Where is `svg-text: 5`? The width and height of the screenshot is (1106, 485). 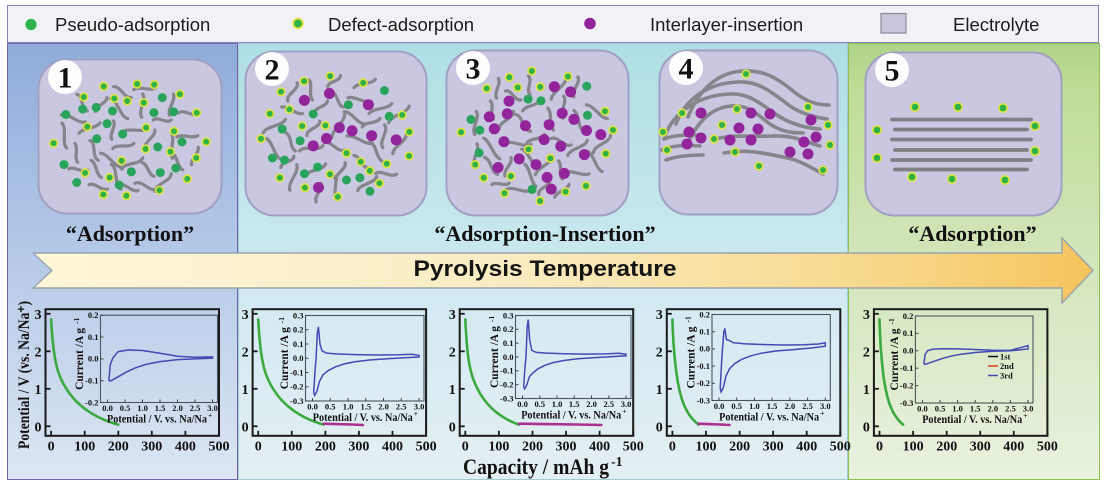 svg-text: 5 is located at coordinates (892, 71).